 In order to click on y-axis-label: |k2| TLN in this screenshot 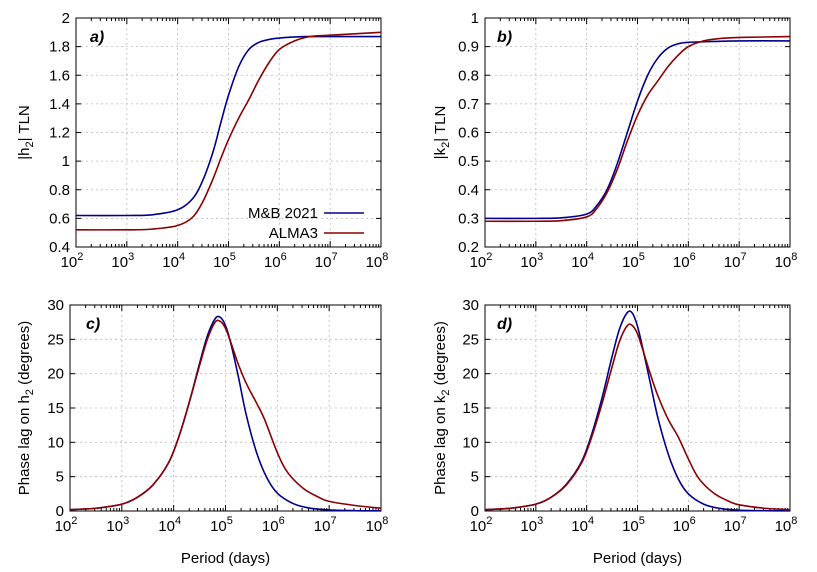, I will do `click(442, 133)`.